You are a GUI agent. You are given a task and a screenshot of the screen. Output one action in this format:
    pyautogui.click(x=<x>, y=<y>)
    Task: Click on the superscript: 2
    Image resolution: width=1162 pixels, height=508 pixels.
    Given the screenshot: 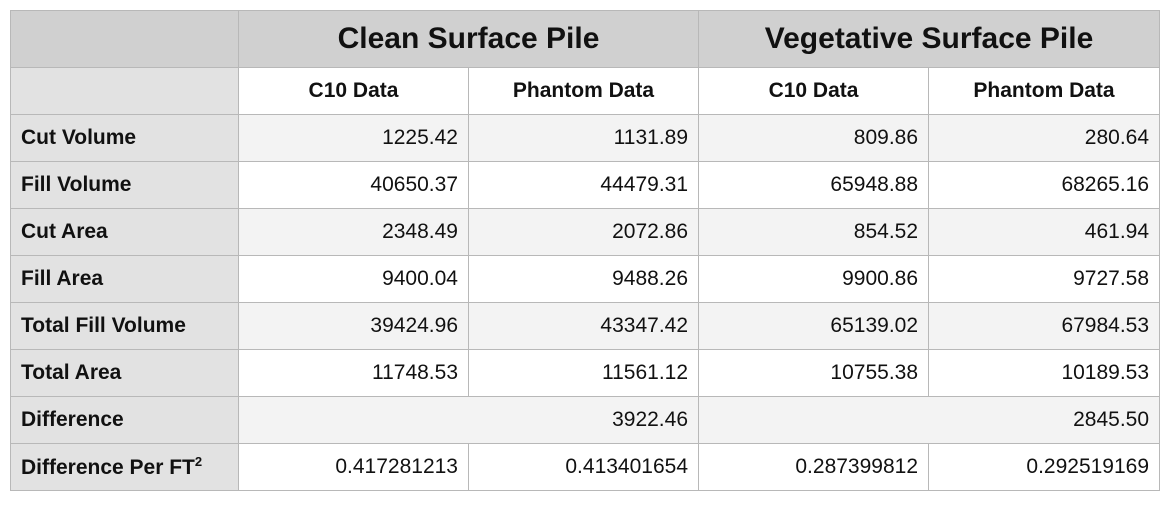 What is the action you would take?
    pyautogui.click(x=198, y=461)
    